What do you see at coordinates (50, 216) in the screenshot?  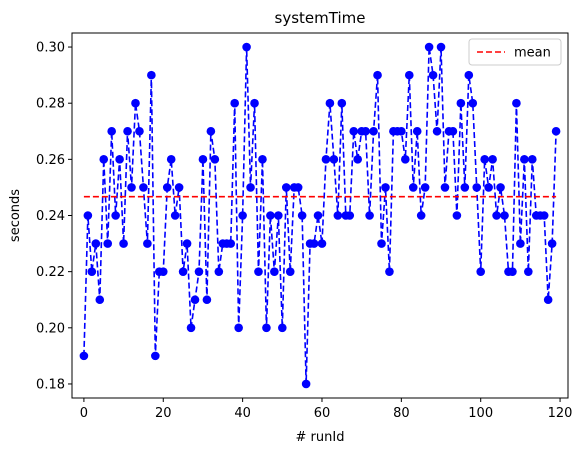 I see `y-tick-label: 0.24` at bounding box center [50, 216].